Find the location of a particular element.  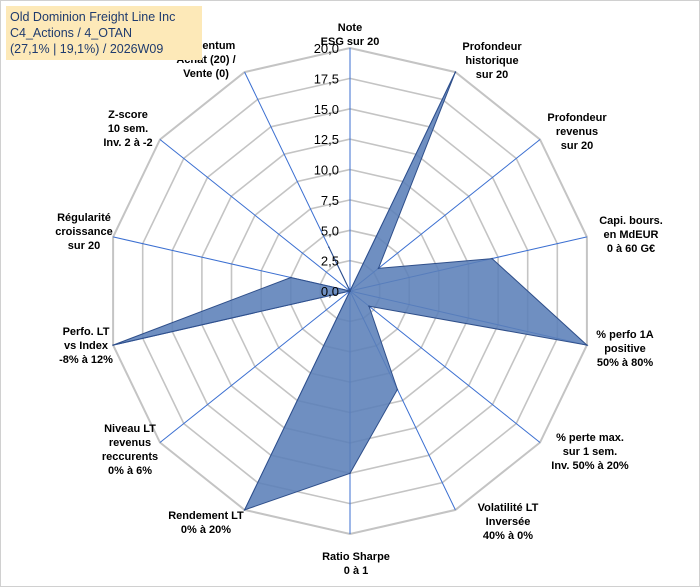

company-name: Old Dominion Freight Line Inc is located at coordinates (93, 17).